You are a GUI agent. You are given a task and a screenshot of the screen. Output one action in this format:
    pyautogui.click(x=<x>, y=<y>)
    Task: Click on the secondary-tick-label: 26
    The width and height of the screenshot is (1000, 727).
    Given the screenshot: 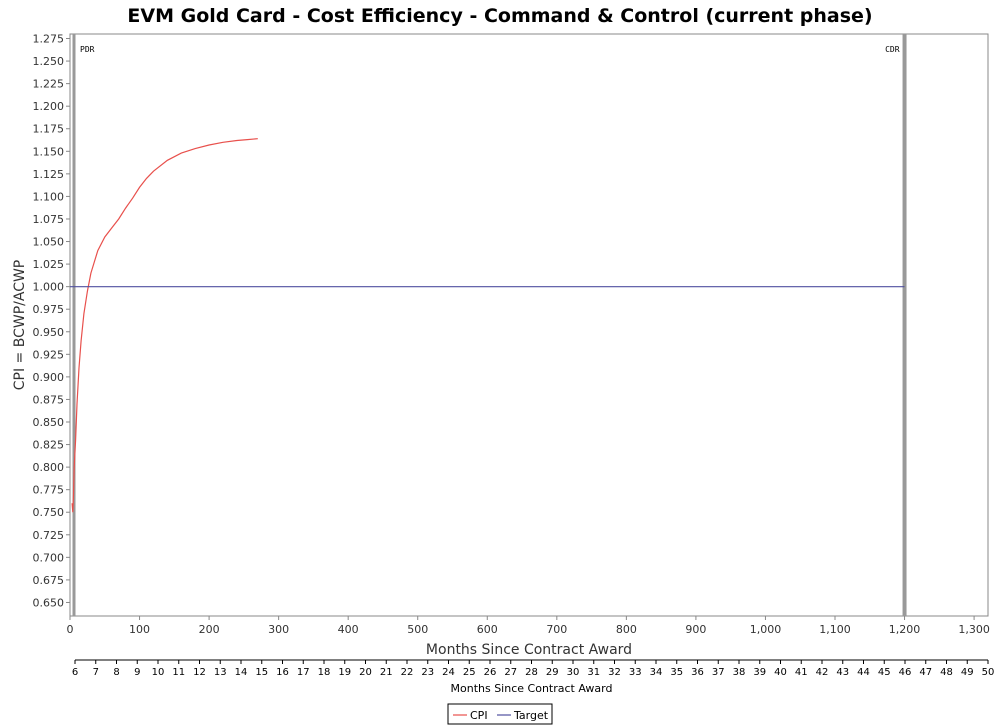 What is the action you would take?
    pyautogui.click(x=490, y=672)
    